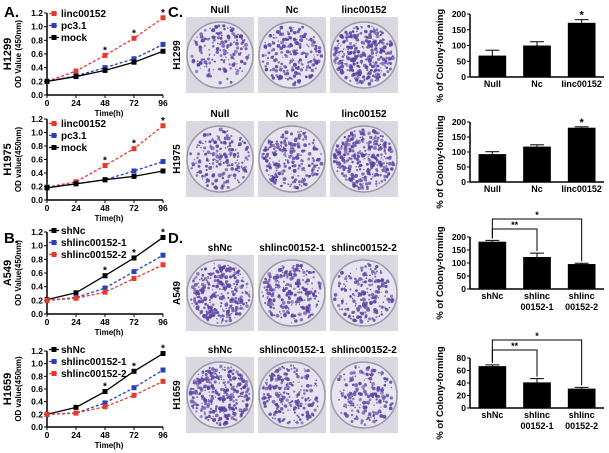 The height and width of the screenshot is (453, 609). Describe the element at coordinates (459, 237) in the screenshot. I see `y-tick-label: 200` at that location.